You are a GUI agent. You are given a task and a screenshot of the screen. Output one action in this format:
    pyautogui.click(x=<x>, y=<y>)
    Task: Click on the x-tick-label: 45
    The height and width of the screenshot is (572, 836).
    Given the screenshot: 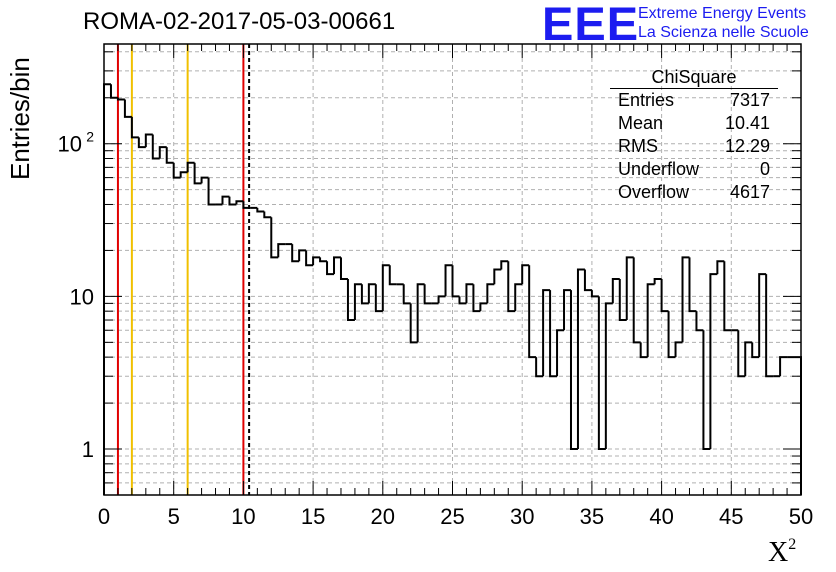 What is the action you would take?
    pyautogui.click(x=731, y=516)
    